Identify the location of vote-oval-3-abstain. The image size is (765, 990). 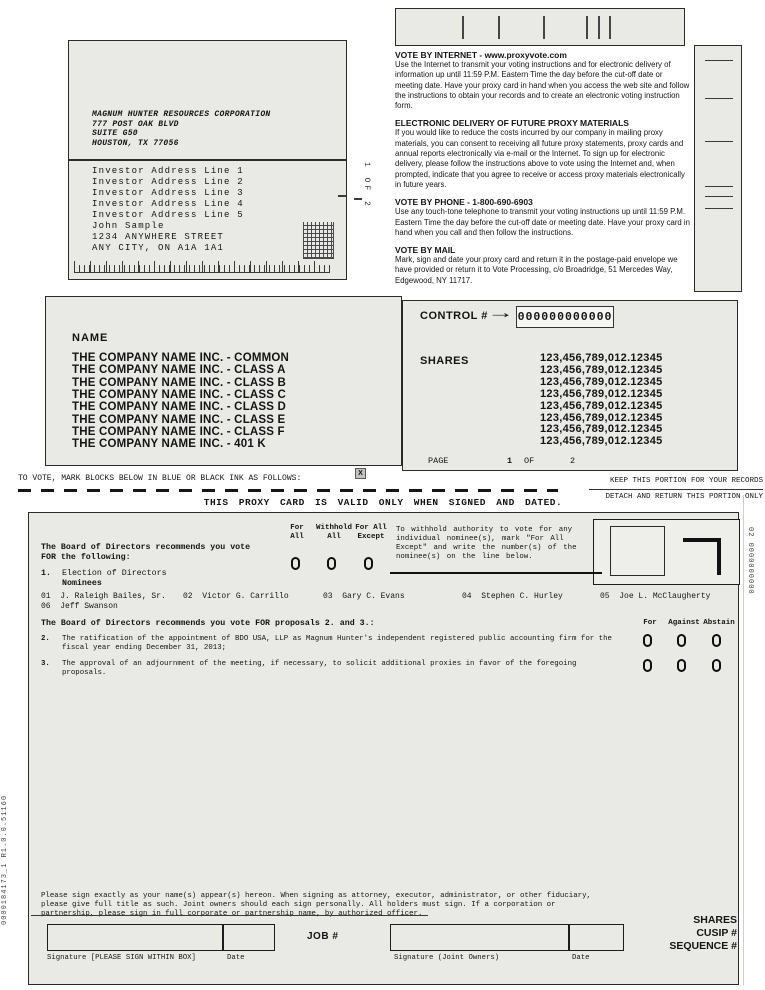
(716, 665).